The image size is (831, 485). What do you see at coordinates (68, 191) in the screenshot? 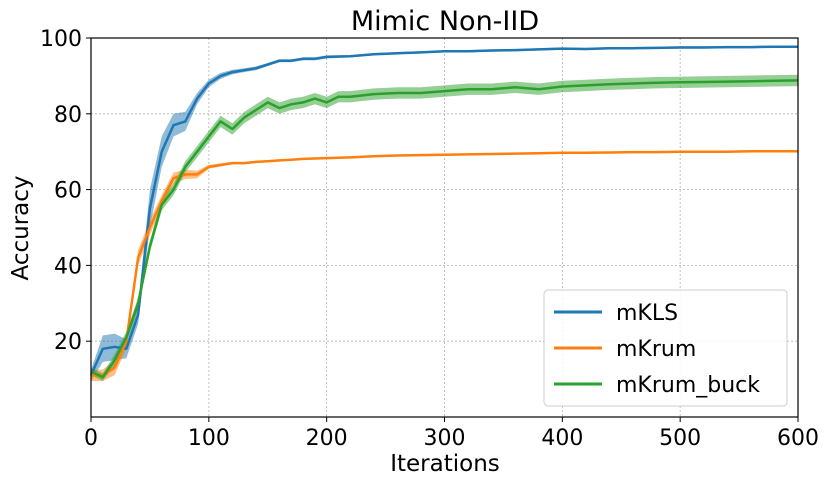
I see `y-tick-label: 60` at bounding box center [68, 191].